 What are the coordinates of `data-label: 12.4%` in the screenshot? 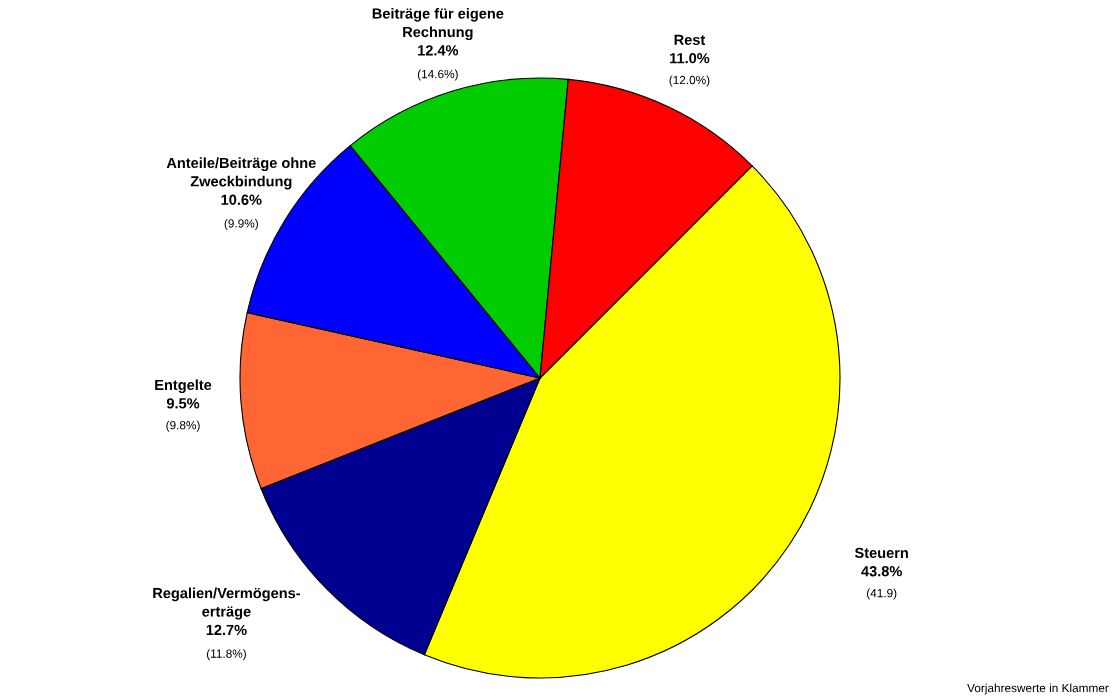 It's located at (438, 50).